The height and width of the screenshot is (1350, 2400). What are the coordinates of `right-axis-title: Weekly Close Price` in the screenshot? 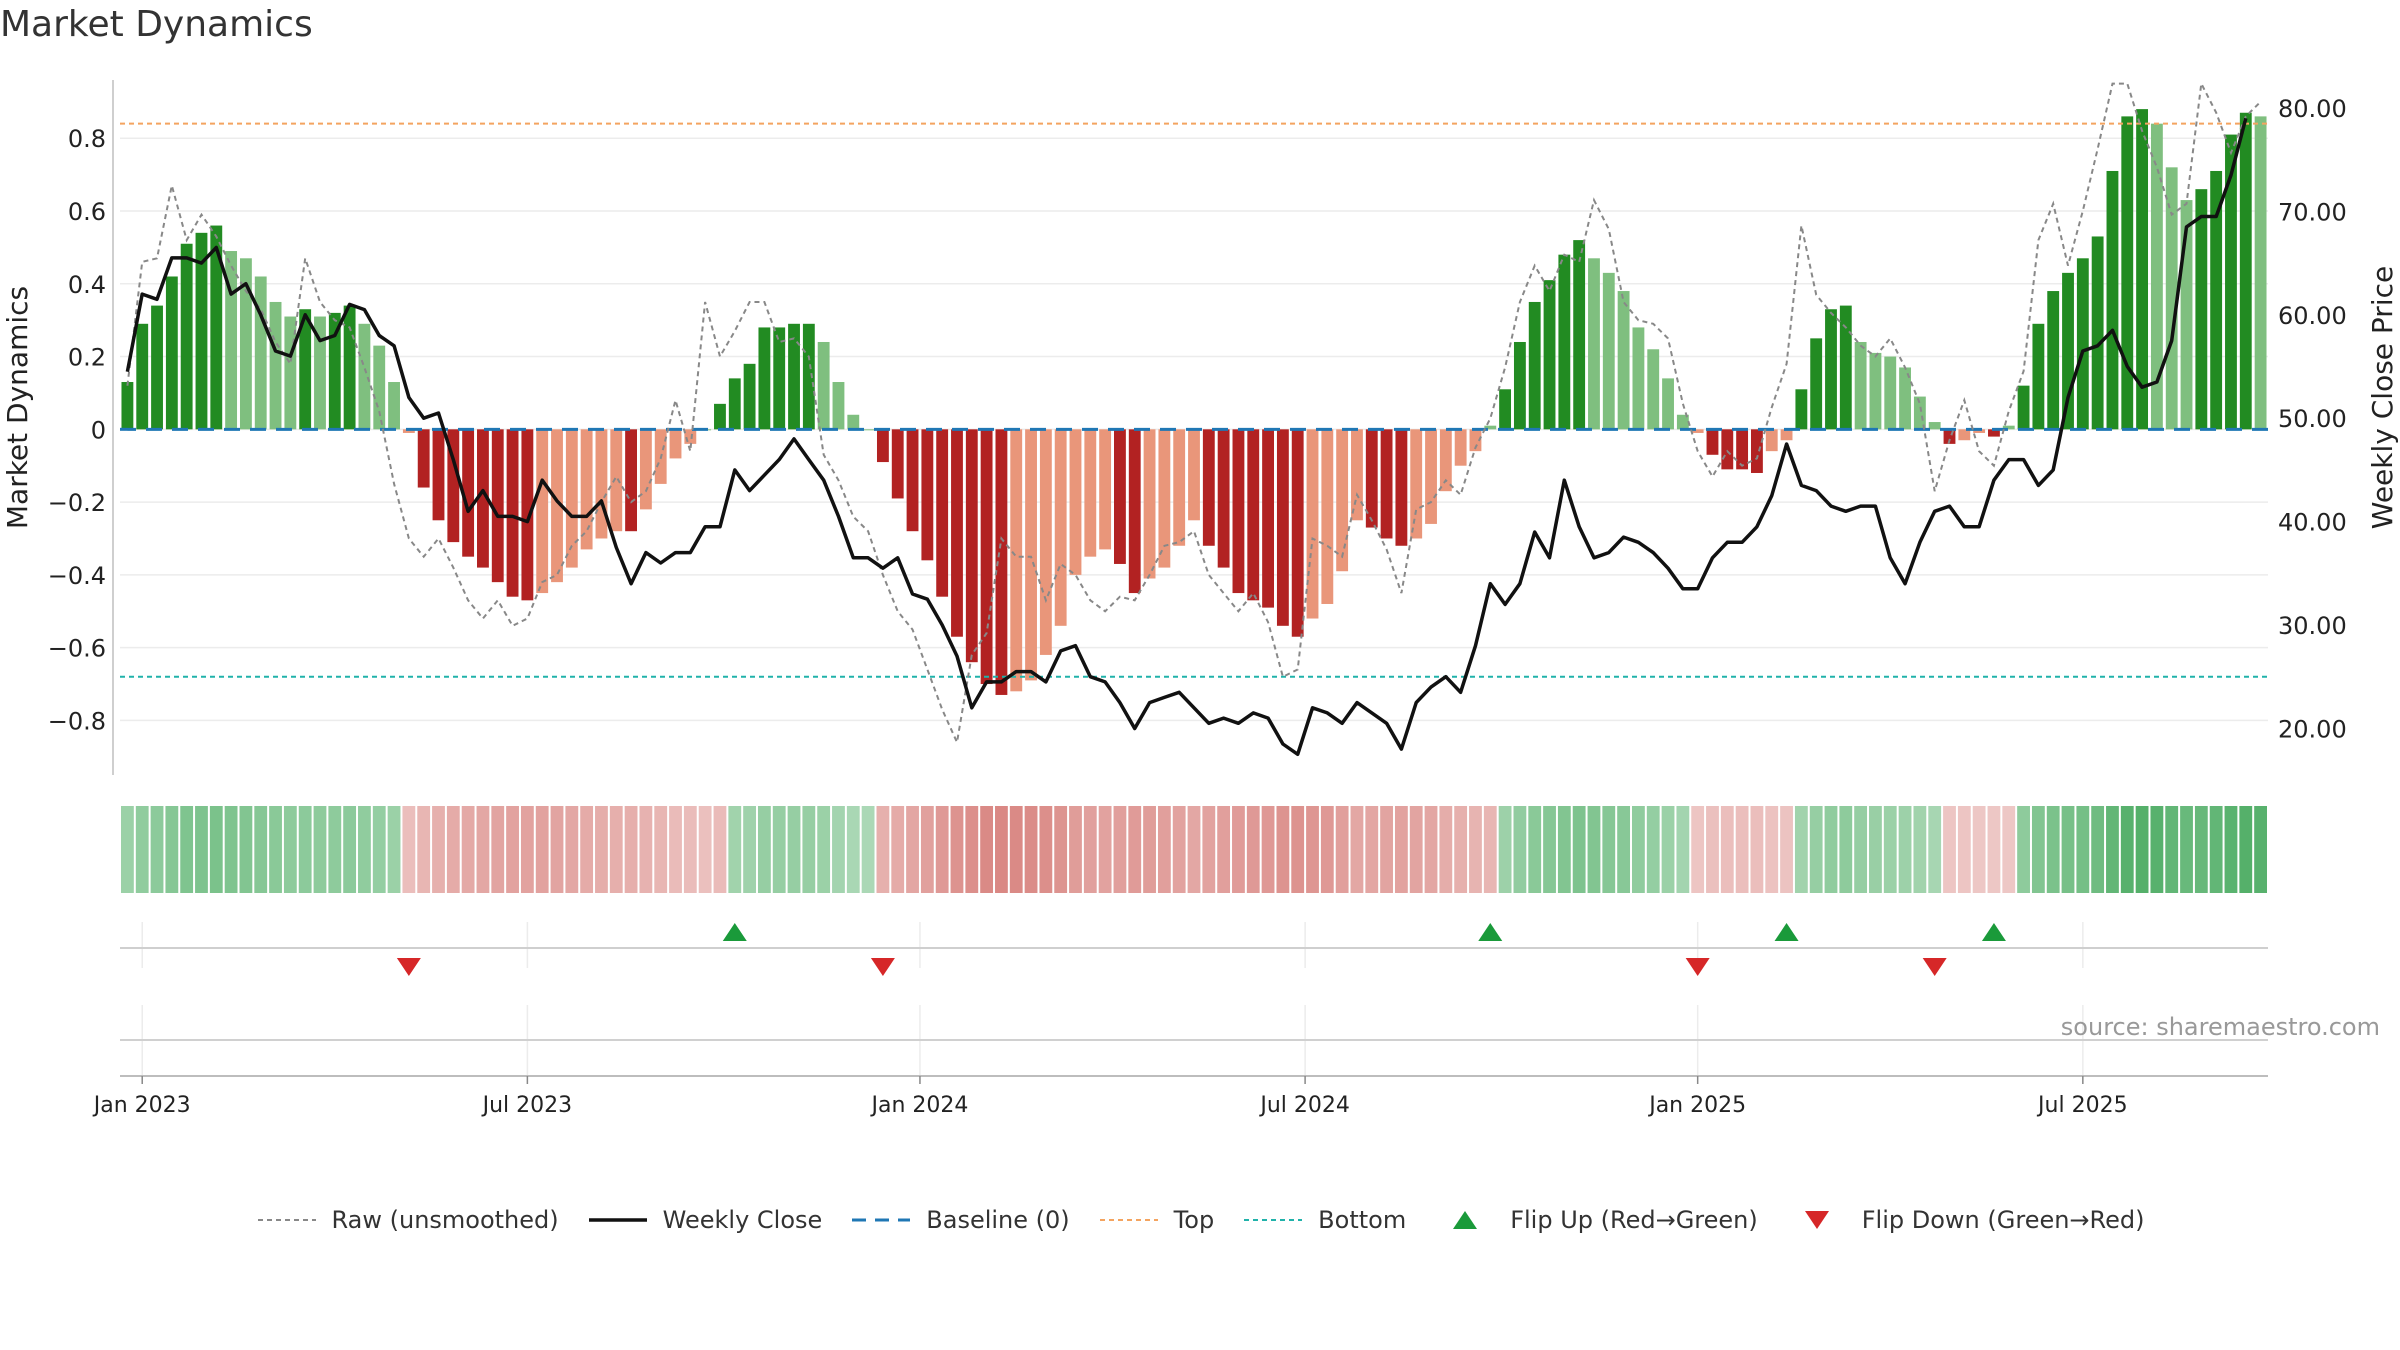 It's located at (2382, 397).